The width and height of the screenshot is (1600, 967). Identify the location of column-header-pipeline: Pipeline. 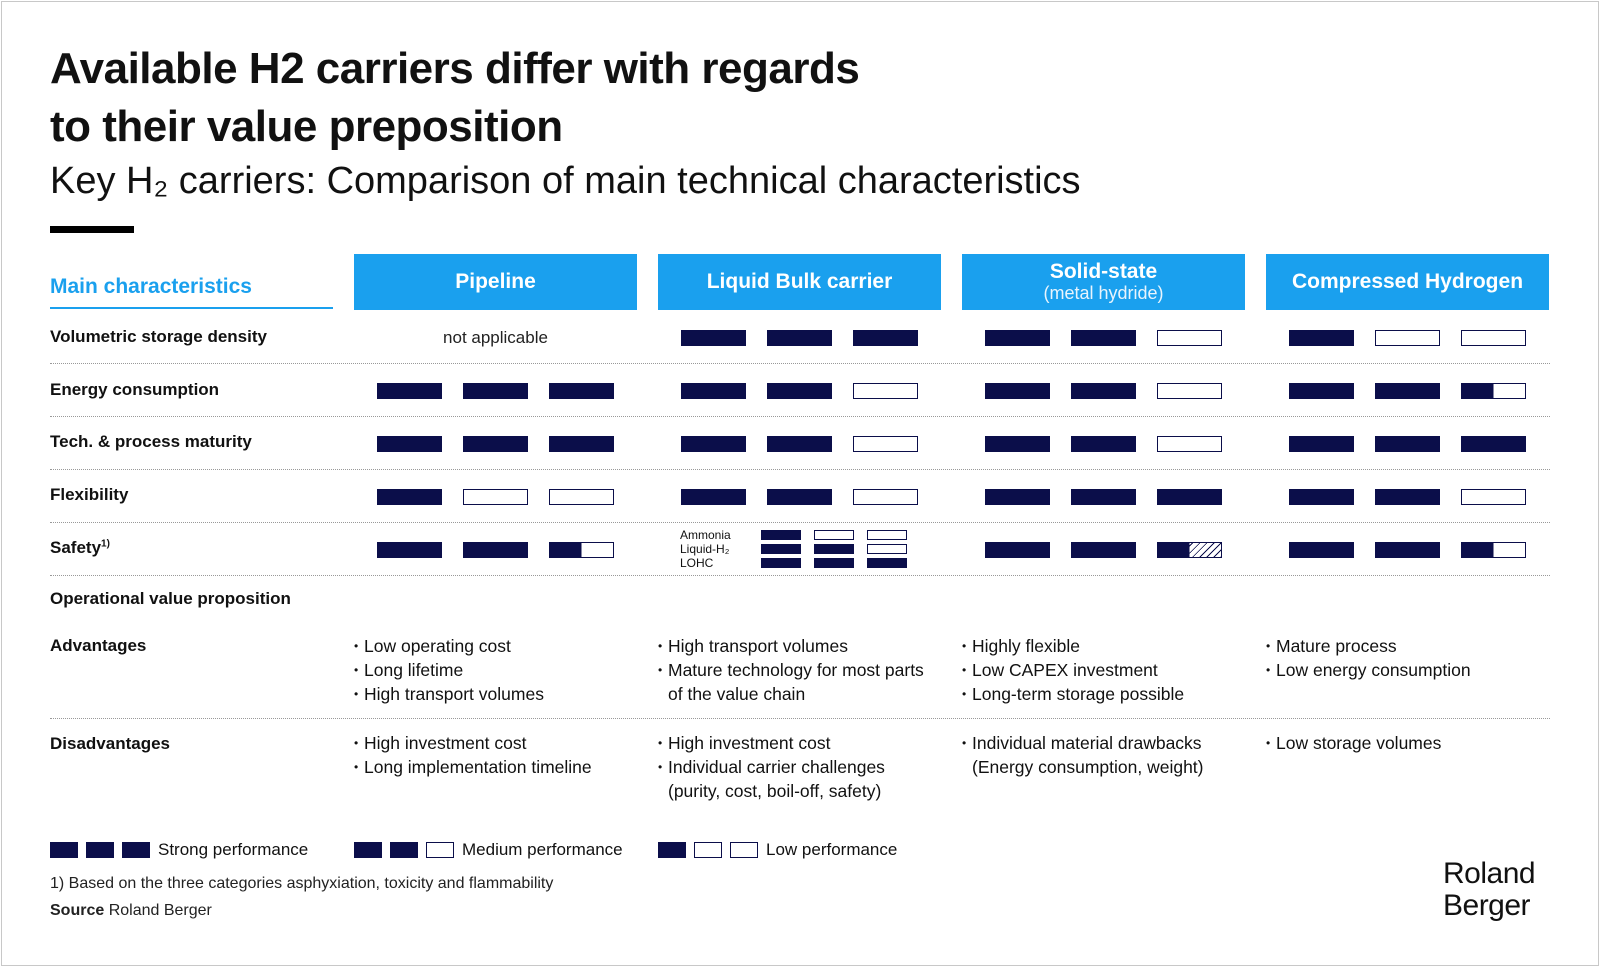
(495, 282).